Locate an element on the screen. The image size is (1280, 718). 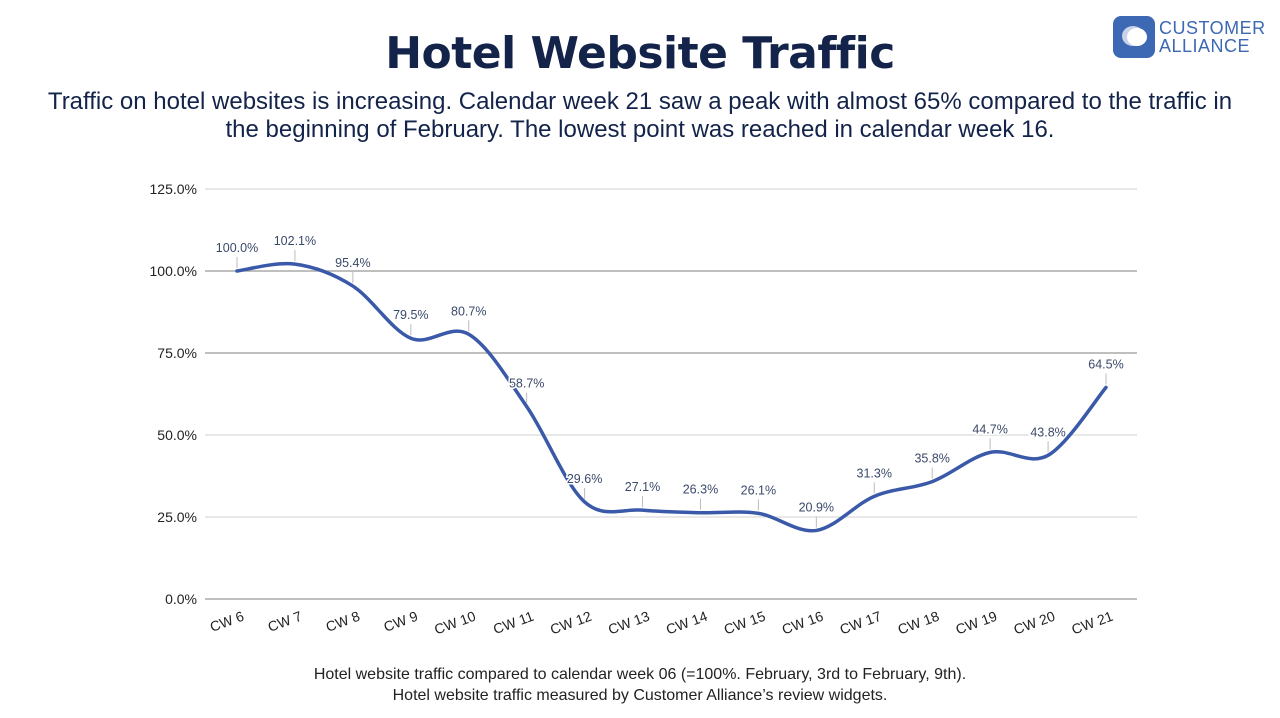
speech-bubble-icon is located at coordinates (1134, 37).